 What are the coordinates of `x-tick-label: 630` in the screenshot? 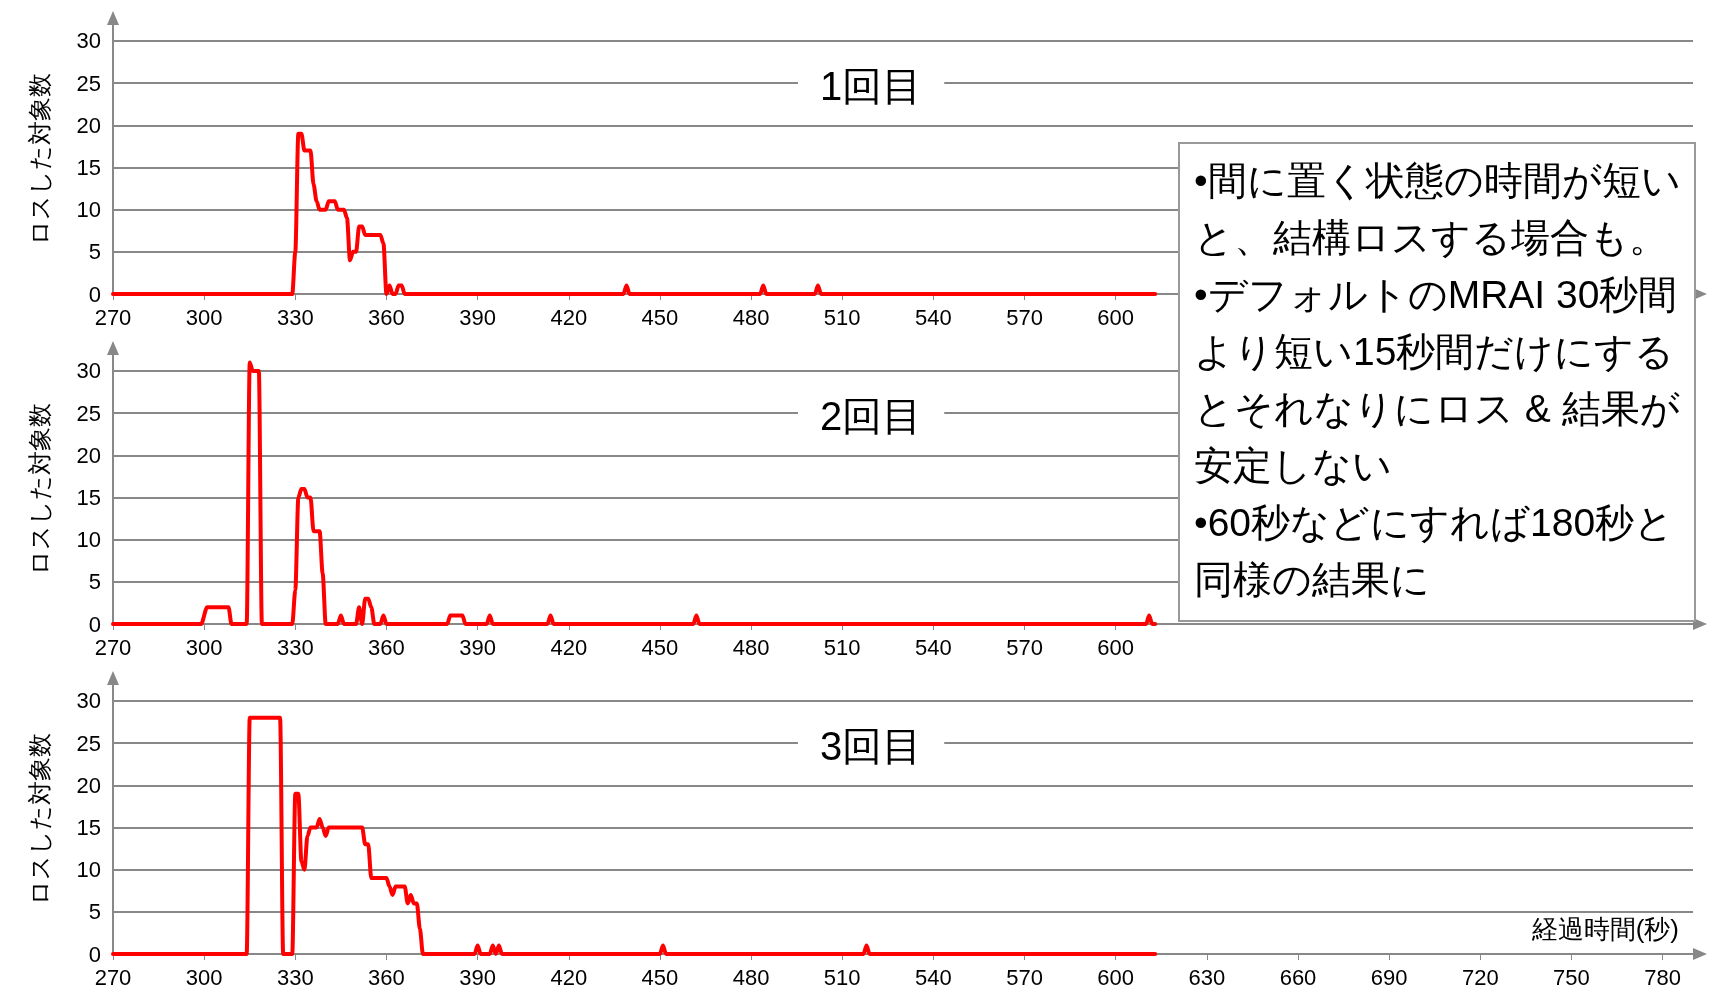 It's located at (1207, 977).